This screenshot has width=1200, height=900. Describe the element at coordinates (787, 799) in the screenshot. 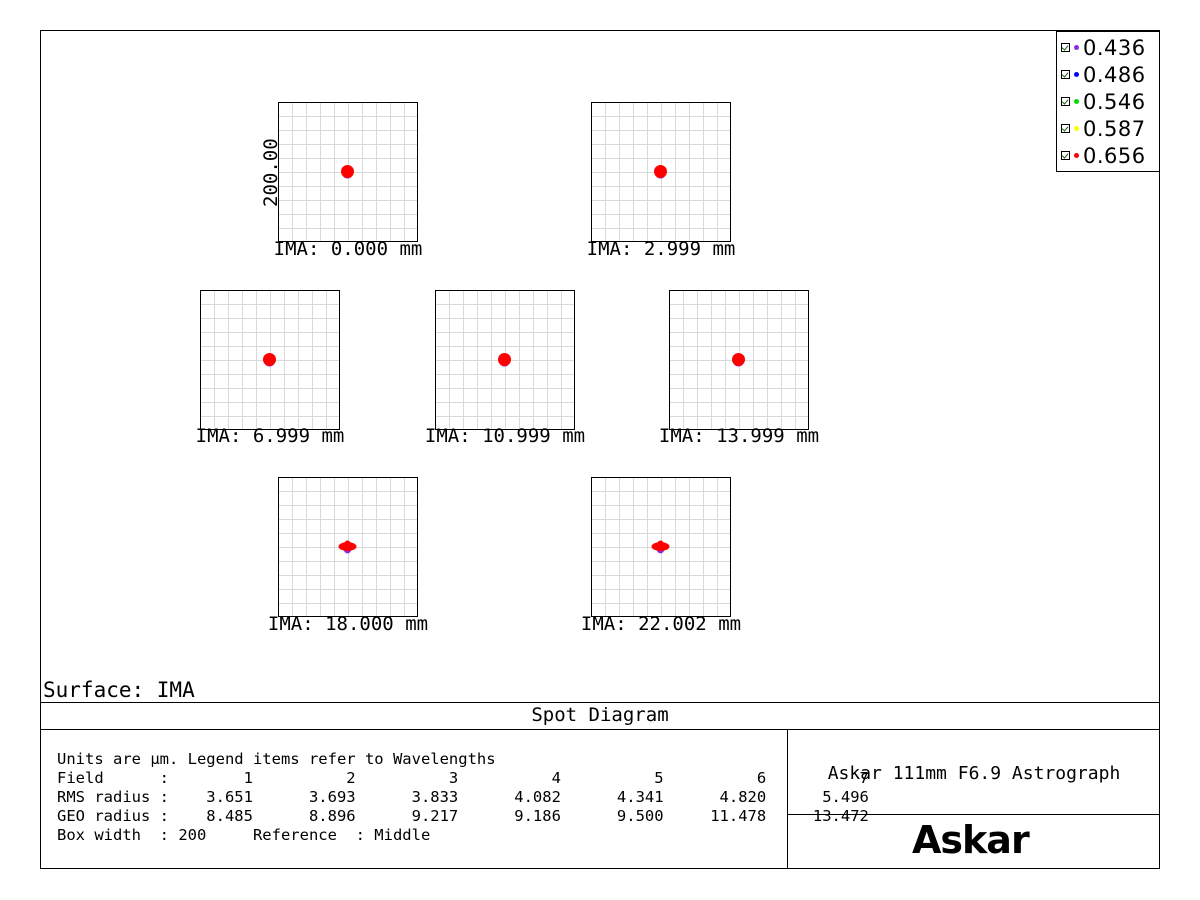

I see `divider-vertical` at that location.